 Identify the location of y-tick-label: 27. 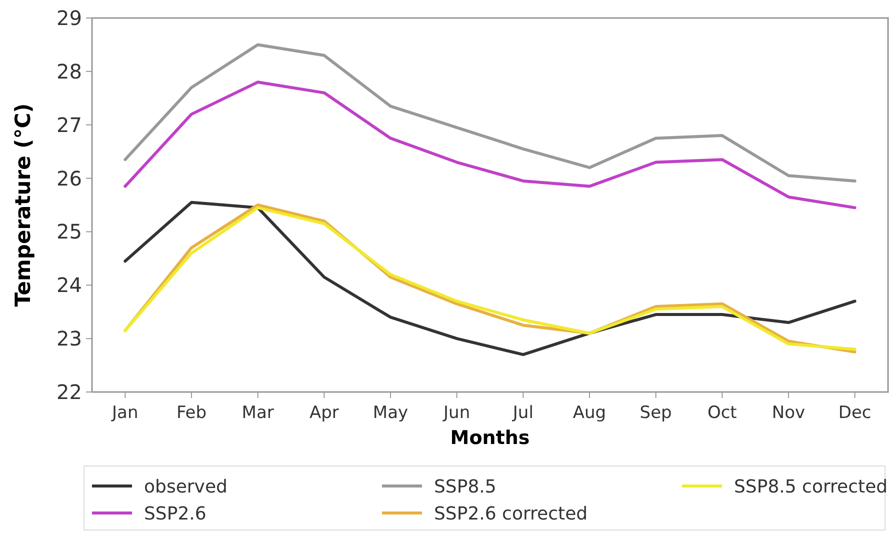
(69, 124).